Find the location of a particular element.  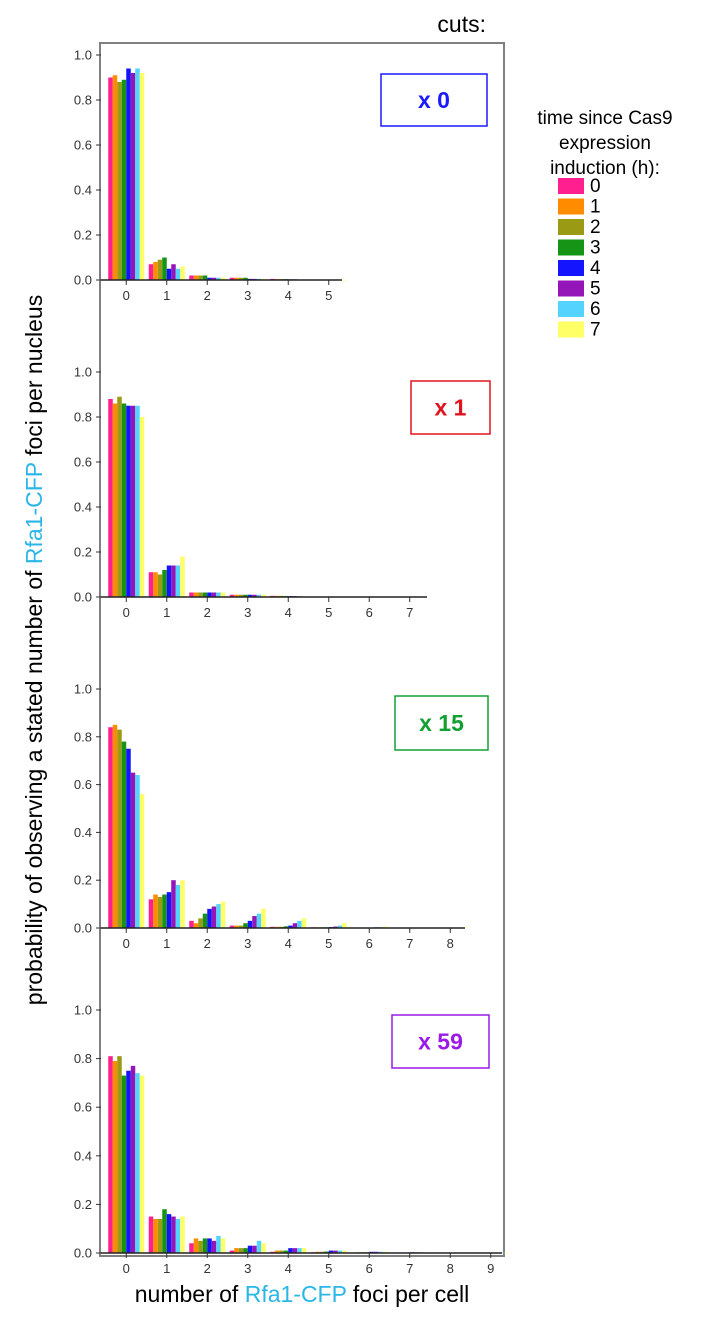

x-tick-label-0: 0 is located at coordinates (126, 1268).